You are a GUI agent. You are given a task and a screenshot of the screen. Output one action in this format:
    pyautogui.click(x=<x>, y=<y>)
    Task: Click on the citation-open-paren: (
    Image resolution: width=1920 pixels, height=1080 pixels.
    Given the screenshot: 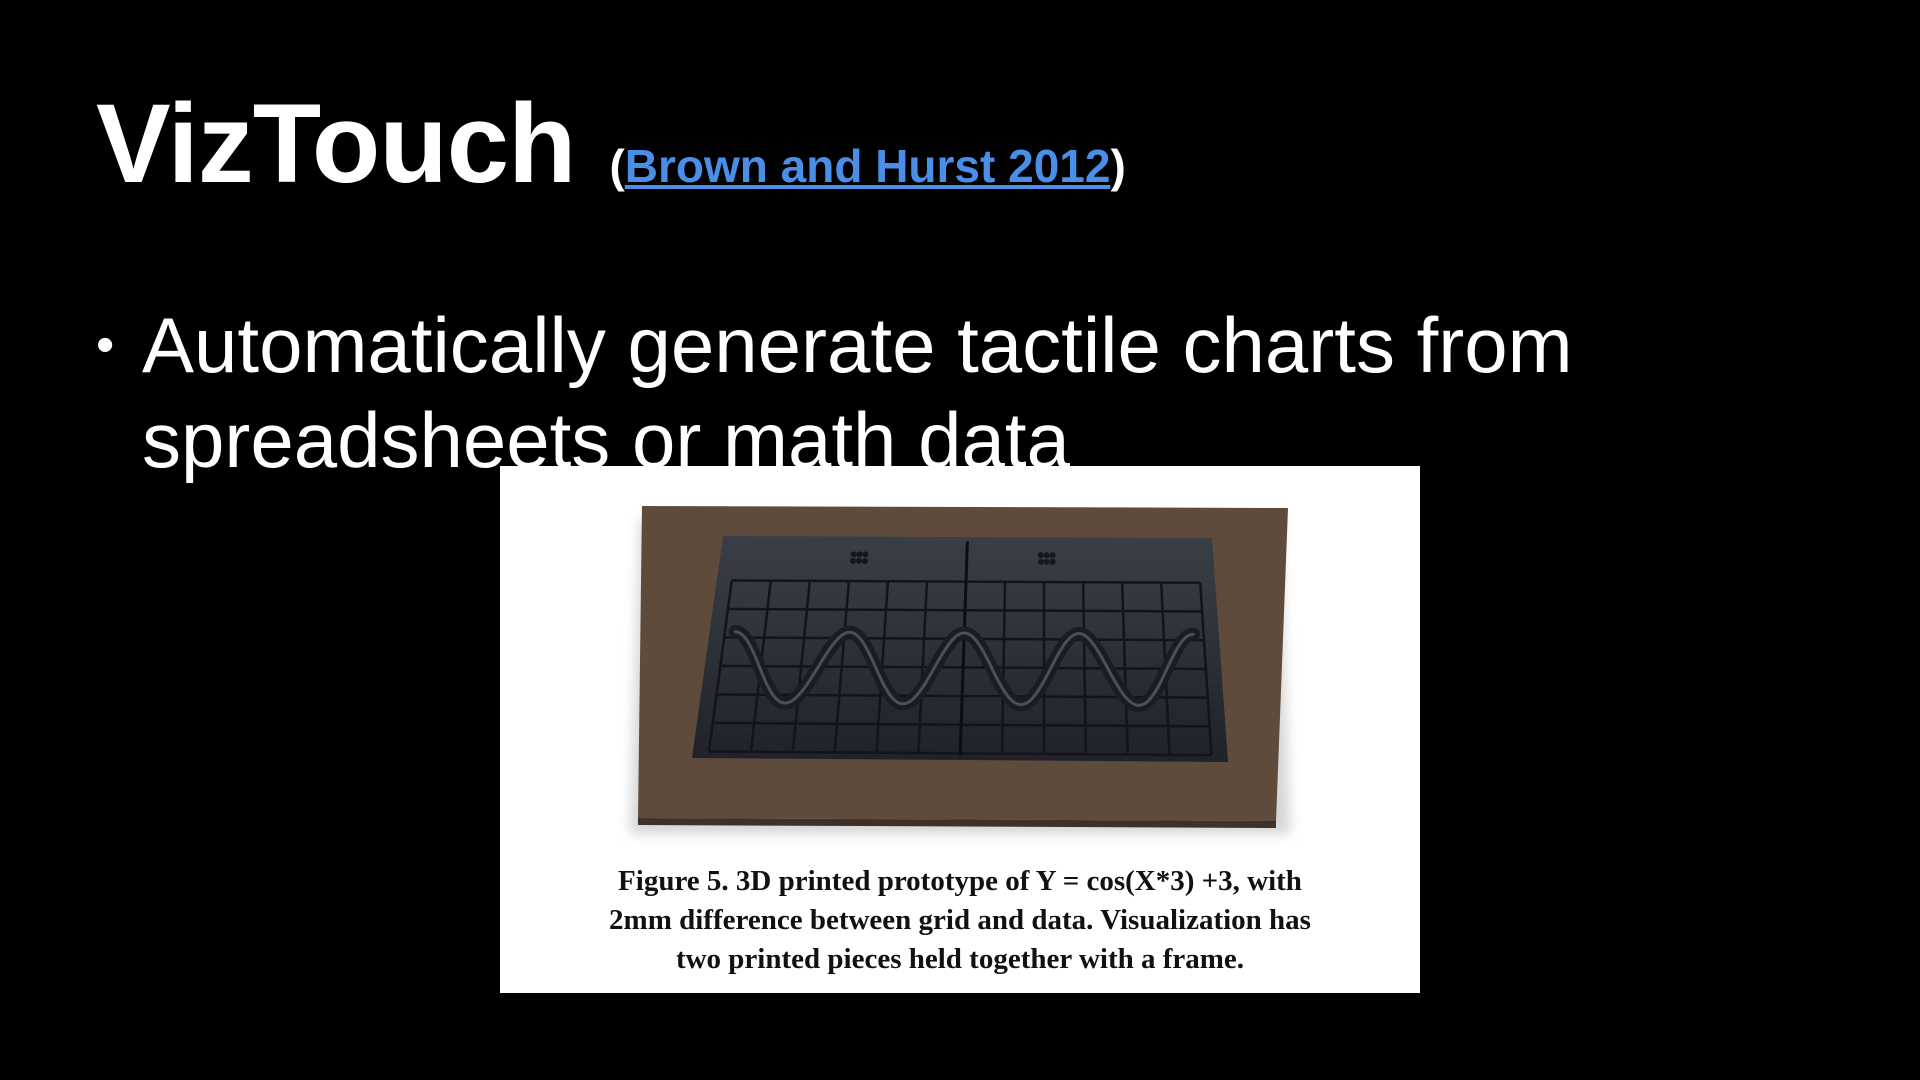 What is the action you would take?
    pyautogui.click(x=617, y=166)
    